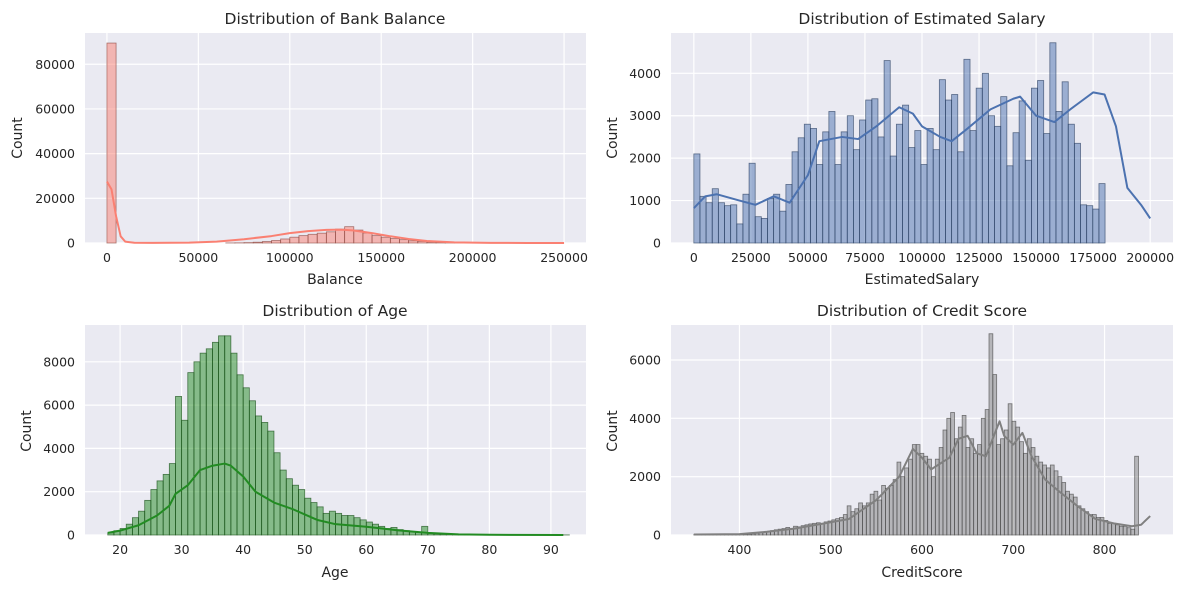 The image size is (1186, 590). Describe the element at coordinates (428, 549) in the screenshot. I see `x-tick-label: 70` at that location.